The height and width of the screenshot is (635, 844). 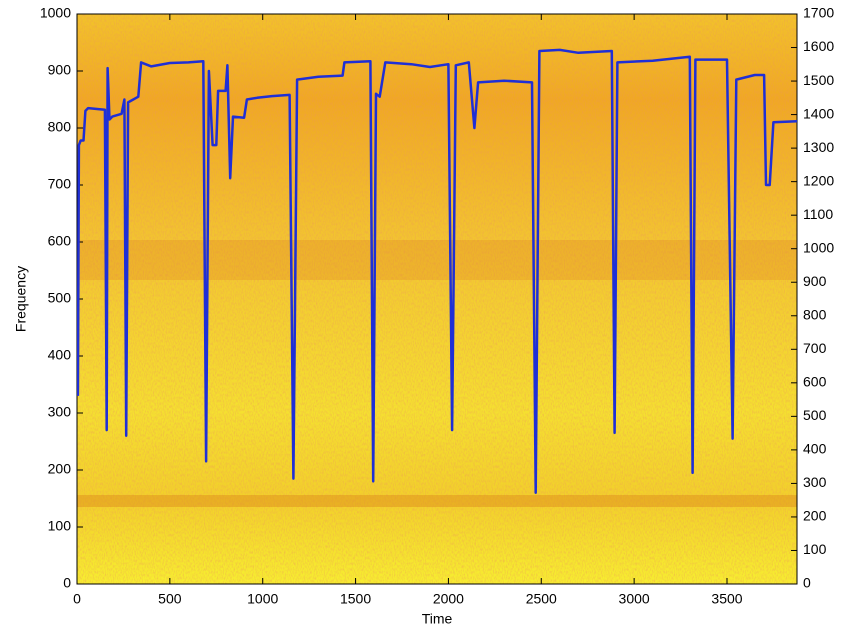 What do you see at coordinates (815, 516) in the screenshot?
I see `y2-tick-label: 200` at bounding box center [815, 516].